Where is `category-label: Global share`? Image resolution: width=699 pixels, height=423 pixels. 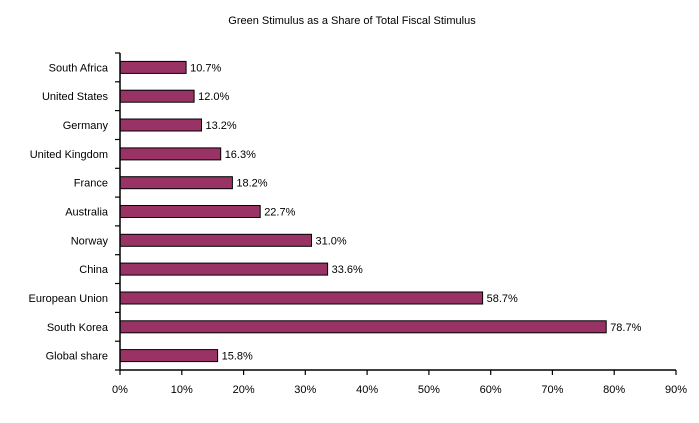
category-label: Global share is located at coordinates (77, 357).